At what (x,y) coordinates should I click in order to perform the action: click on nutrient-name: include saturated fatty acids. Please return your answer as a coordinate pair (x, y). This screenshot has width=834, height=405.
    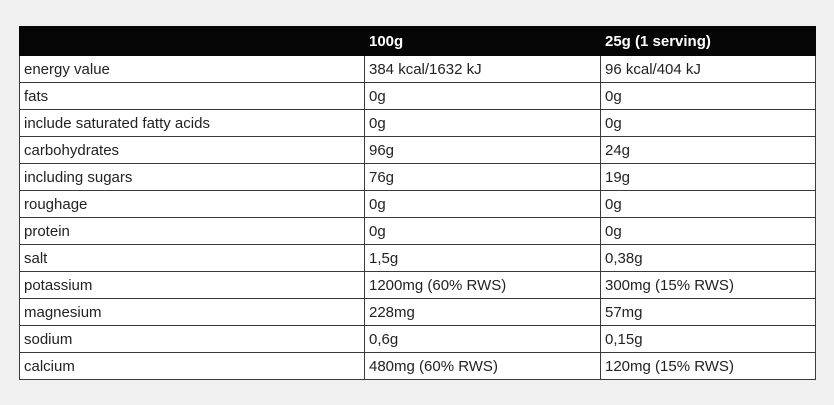
    Looking at the image, I should click on (192, 123).